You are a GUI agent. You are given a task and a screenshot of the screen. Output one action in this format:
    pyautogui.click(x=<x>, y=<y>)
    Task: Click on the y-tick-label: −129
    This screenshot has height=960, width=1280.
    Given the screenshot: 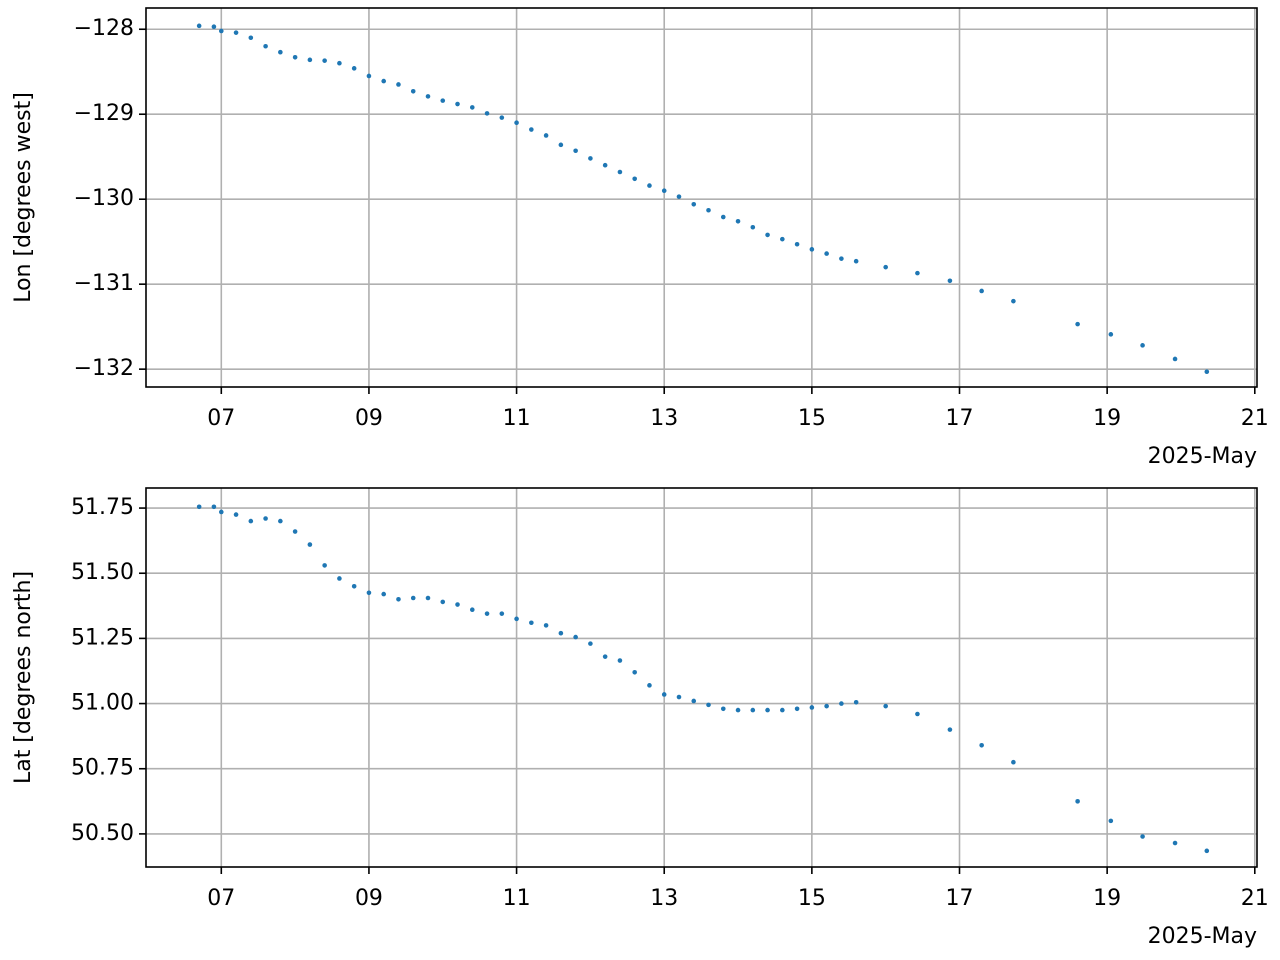 What is the action you would take?
    pyautogui.click(x=104, y=113)
    